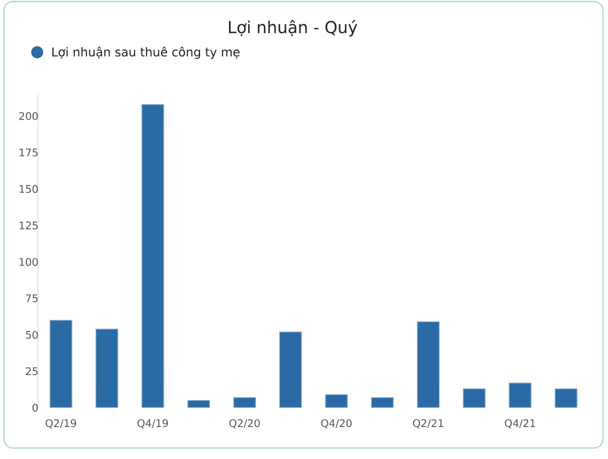 Image resolution: width=608 pixels, height=459 pixels. What do you see at coordinates (29, 152) in the screenshot?
I see `y-tick-label: 175` at bounding box center [29, 152].